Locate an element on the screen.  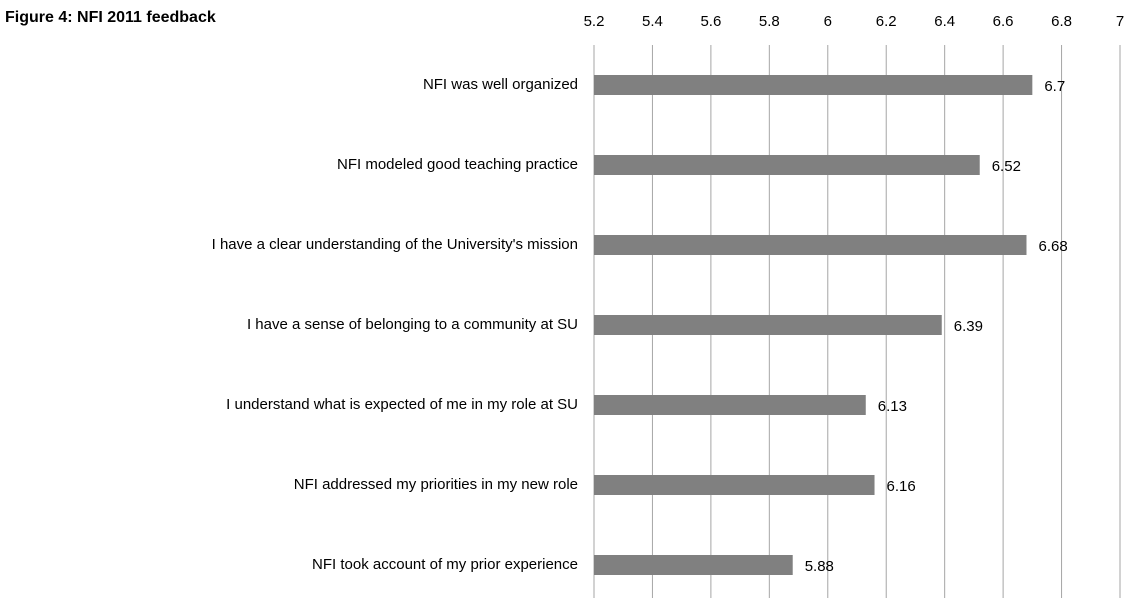
x-tick-label: 6.6 is located at coordinates (1003, 21).